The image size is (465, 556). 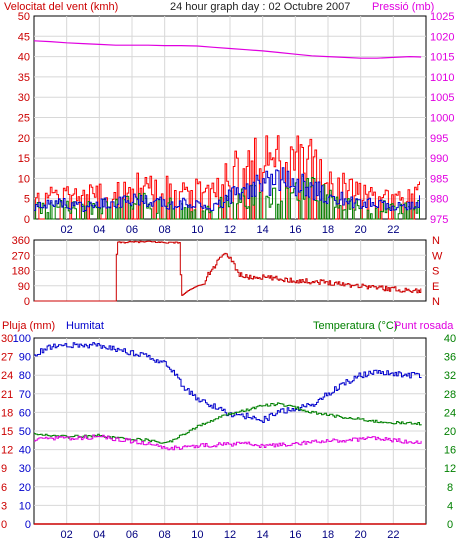 What do you see at coordinates (393, 535) in the screenshot?
I see `temp-humidity-x-tick-label: 22` at bounding box center [393, 535].